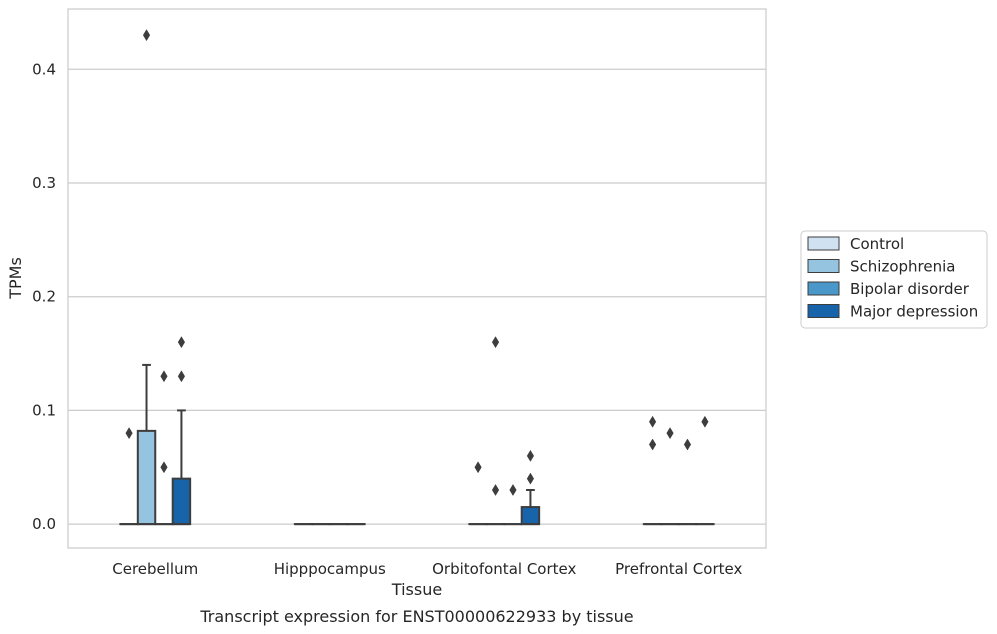  Describe the element at coordinates (914, 312) in the screenshot. I see `legend-label: Major depression` at that location.